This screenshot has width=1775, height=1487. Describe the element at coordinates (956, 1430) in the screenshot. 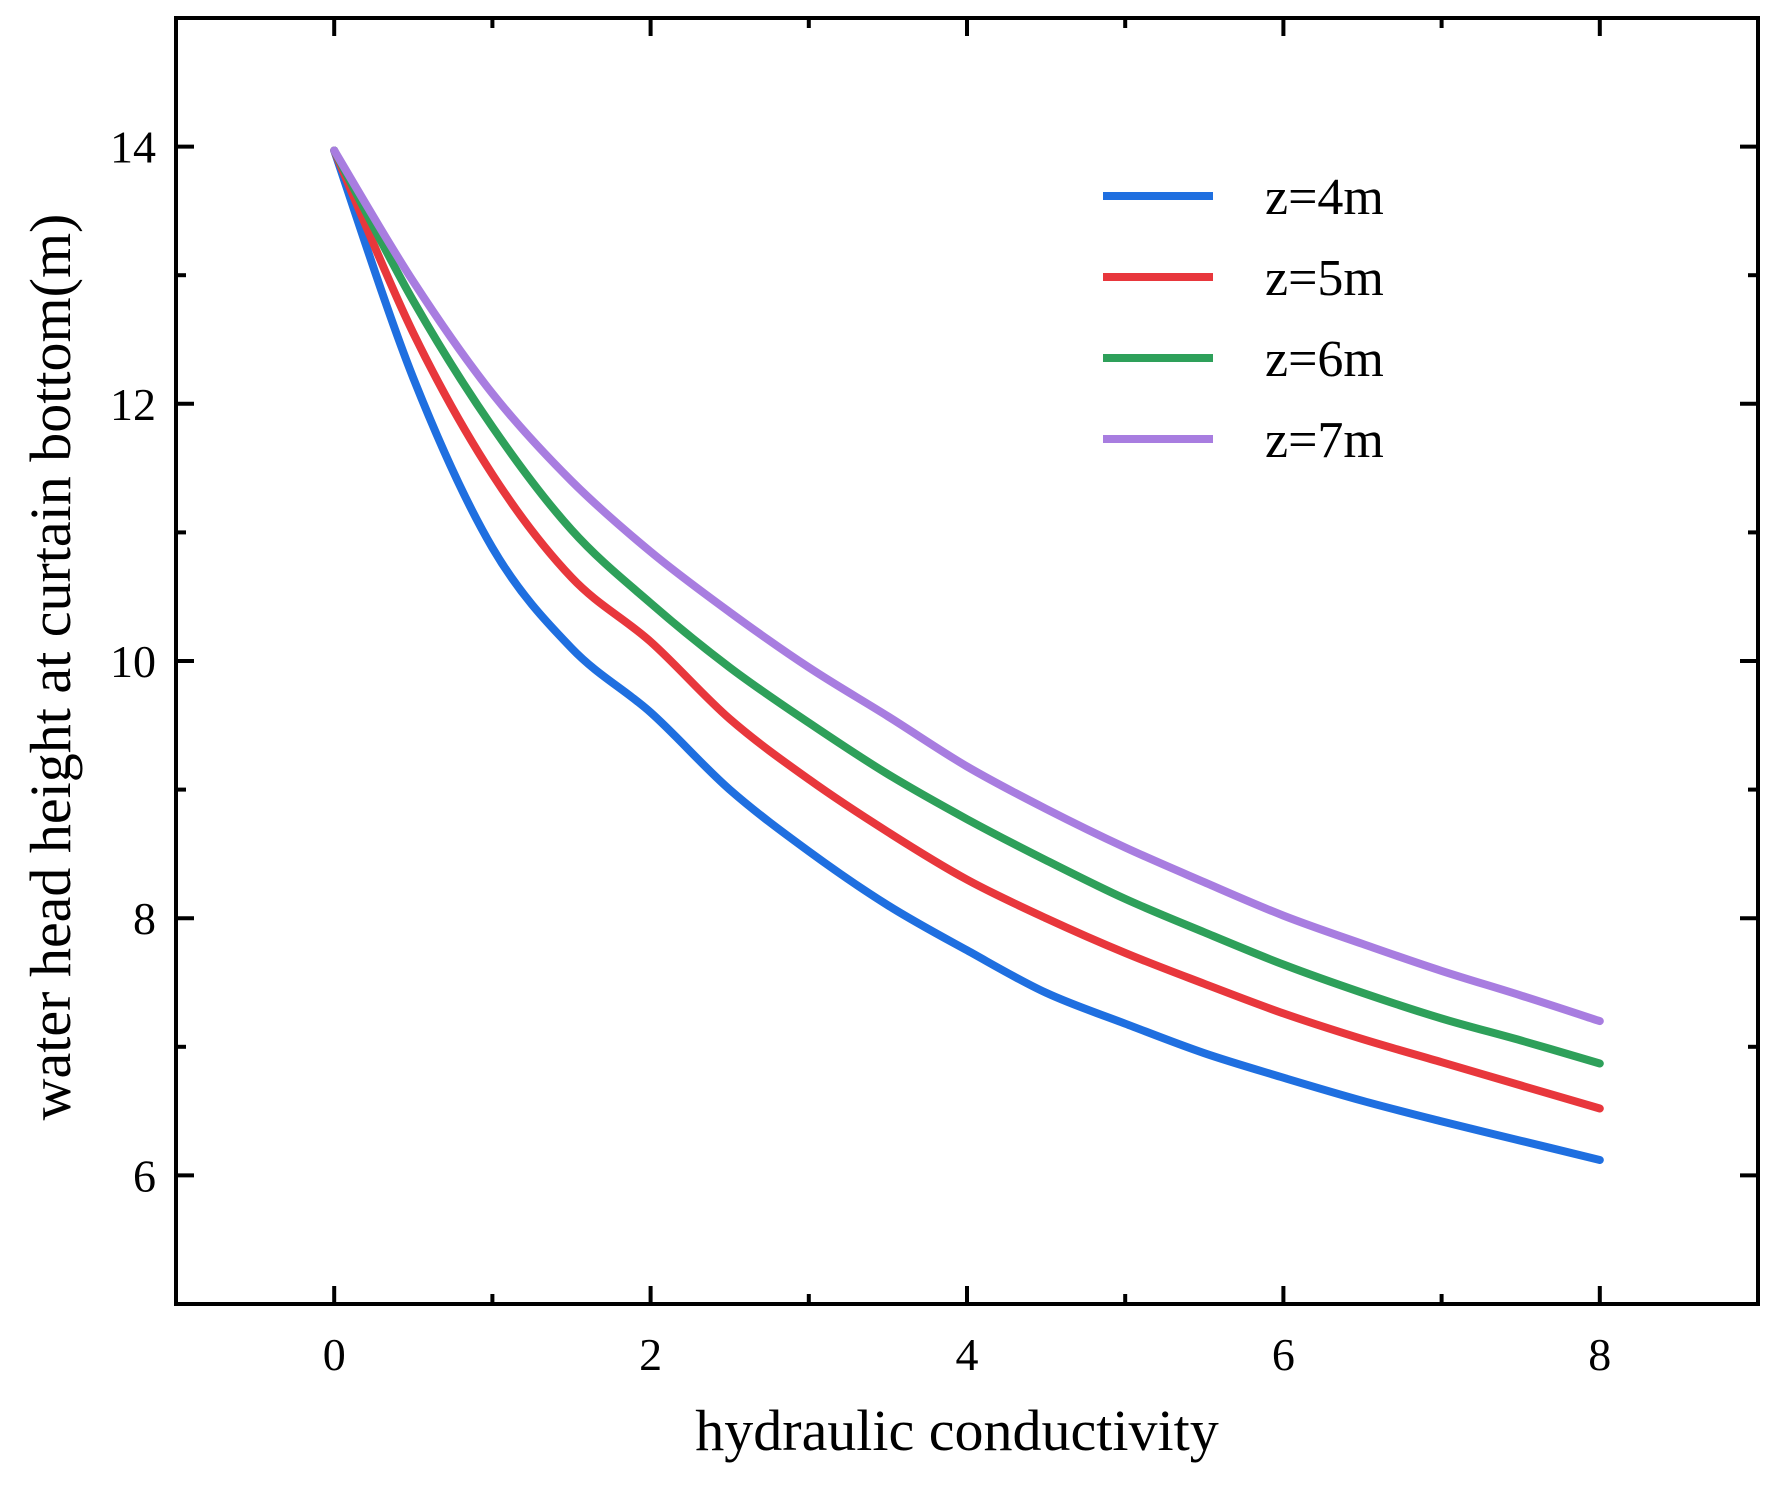

I see `x-axis-title: hydraulic conductivity` at that location.